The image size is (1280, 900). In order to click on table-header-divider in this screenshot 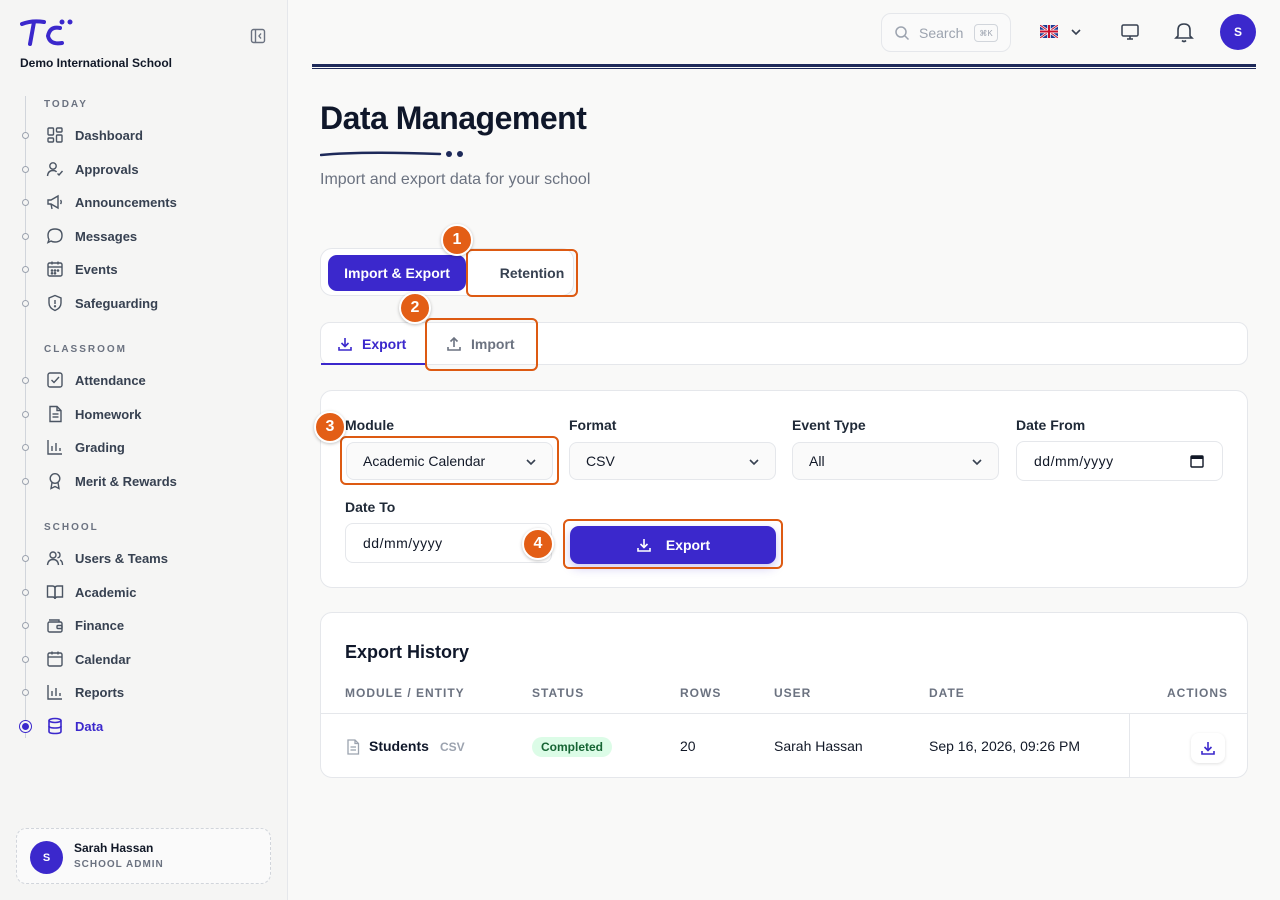, I will do `click(784, 713)`.